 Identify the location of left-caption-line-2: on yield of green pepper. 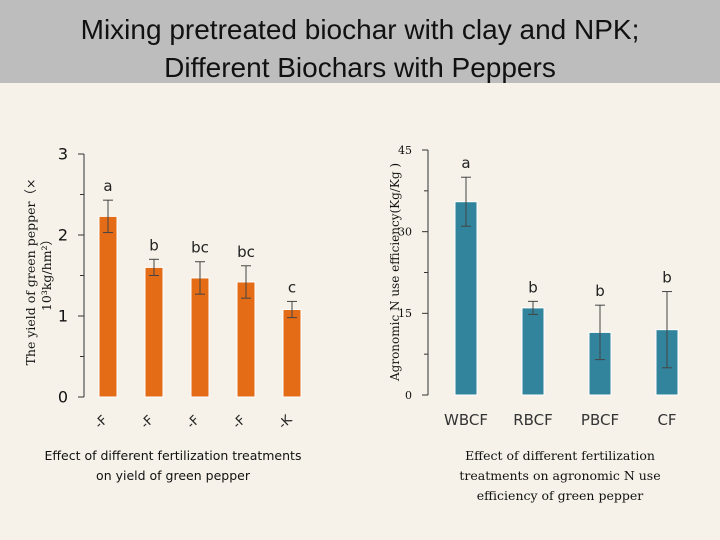
(173, 475).